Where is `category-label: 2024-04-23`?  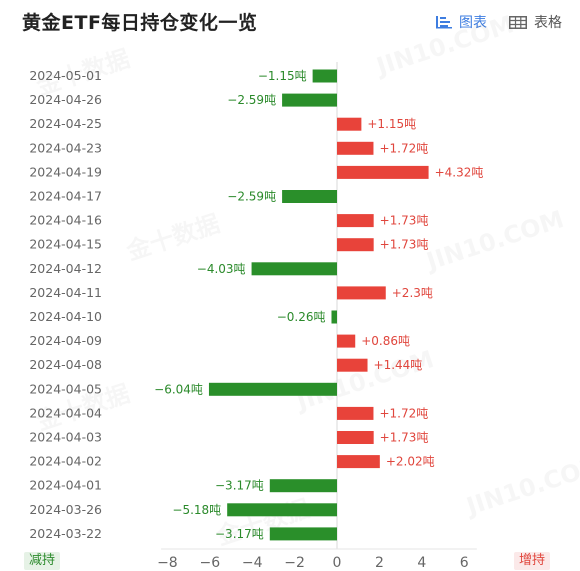 category-label: 2024-04-23 is located at coordinates (65, 147).